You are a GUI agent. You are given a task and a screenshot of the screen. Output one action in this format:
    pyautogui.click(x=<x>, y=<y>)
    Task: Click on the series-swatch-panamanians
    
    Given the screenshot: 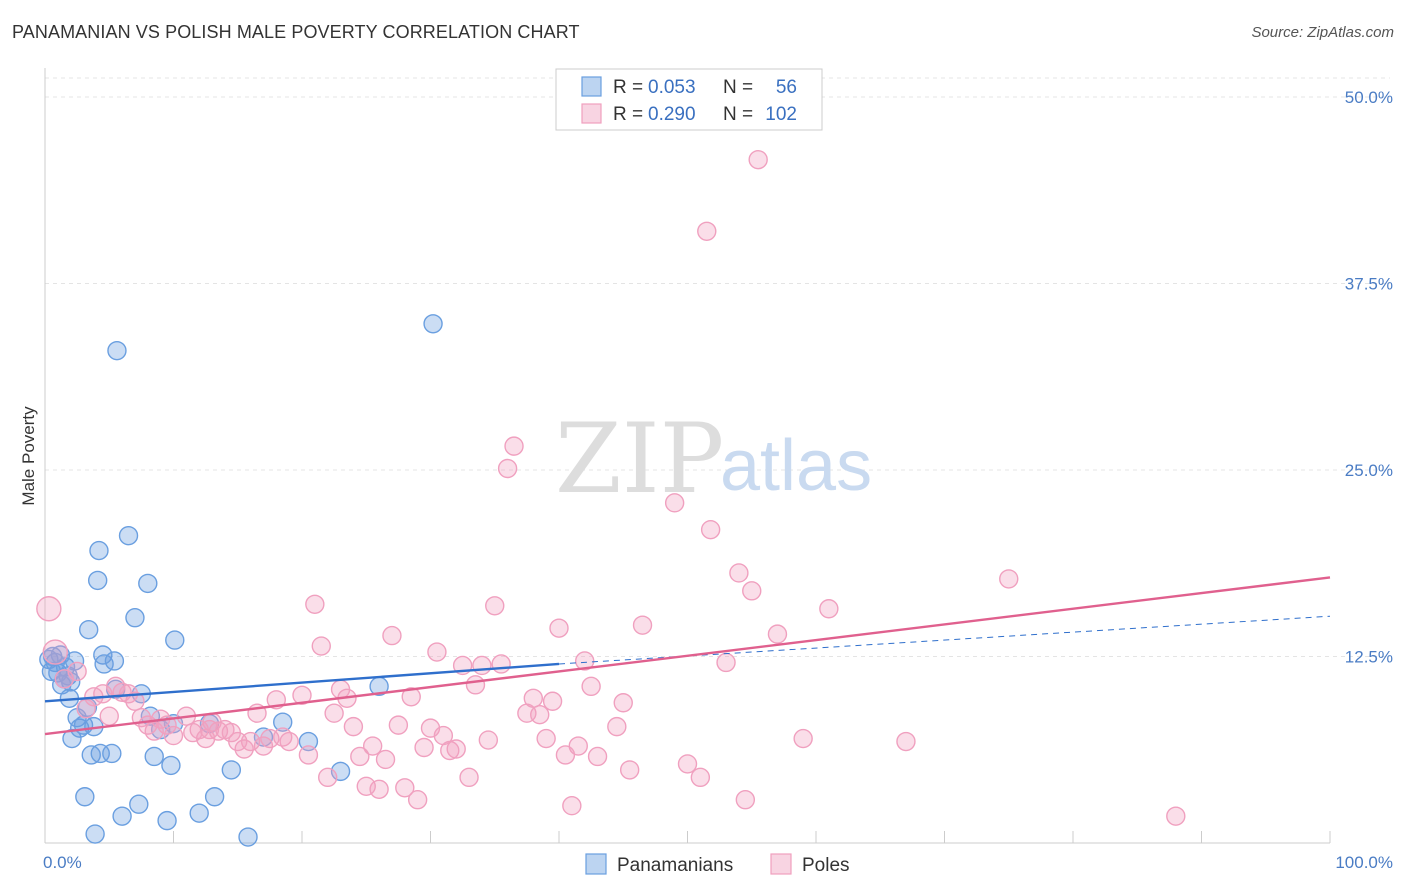 What is the action you would take?
    pyautogui.click(x=596, y=864)
    